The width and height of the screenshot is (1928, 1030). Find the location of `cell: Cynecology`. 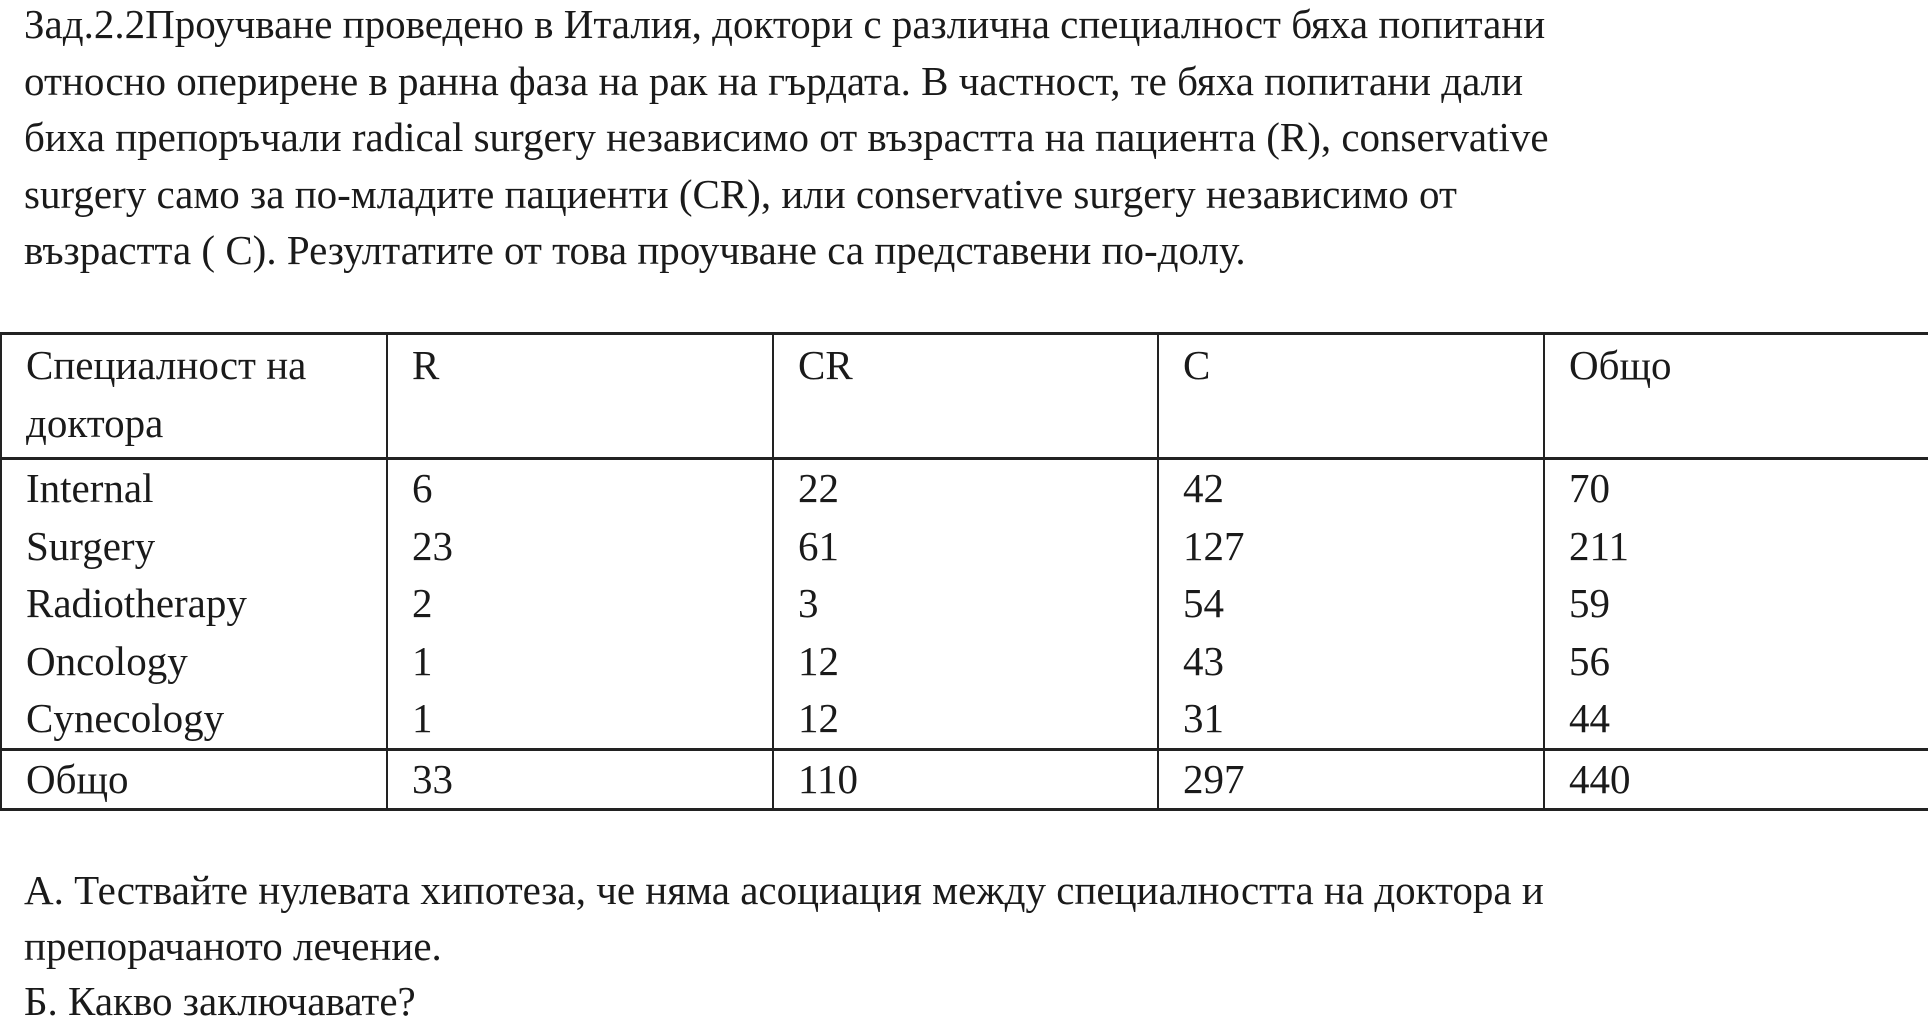

cell: Cynecology is located at coordinates (194, 719).